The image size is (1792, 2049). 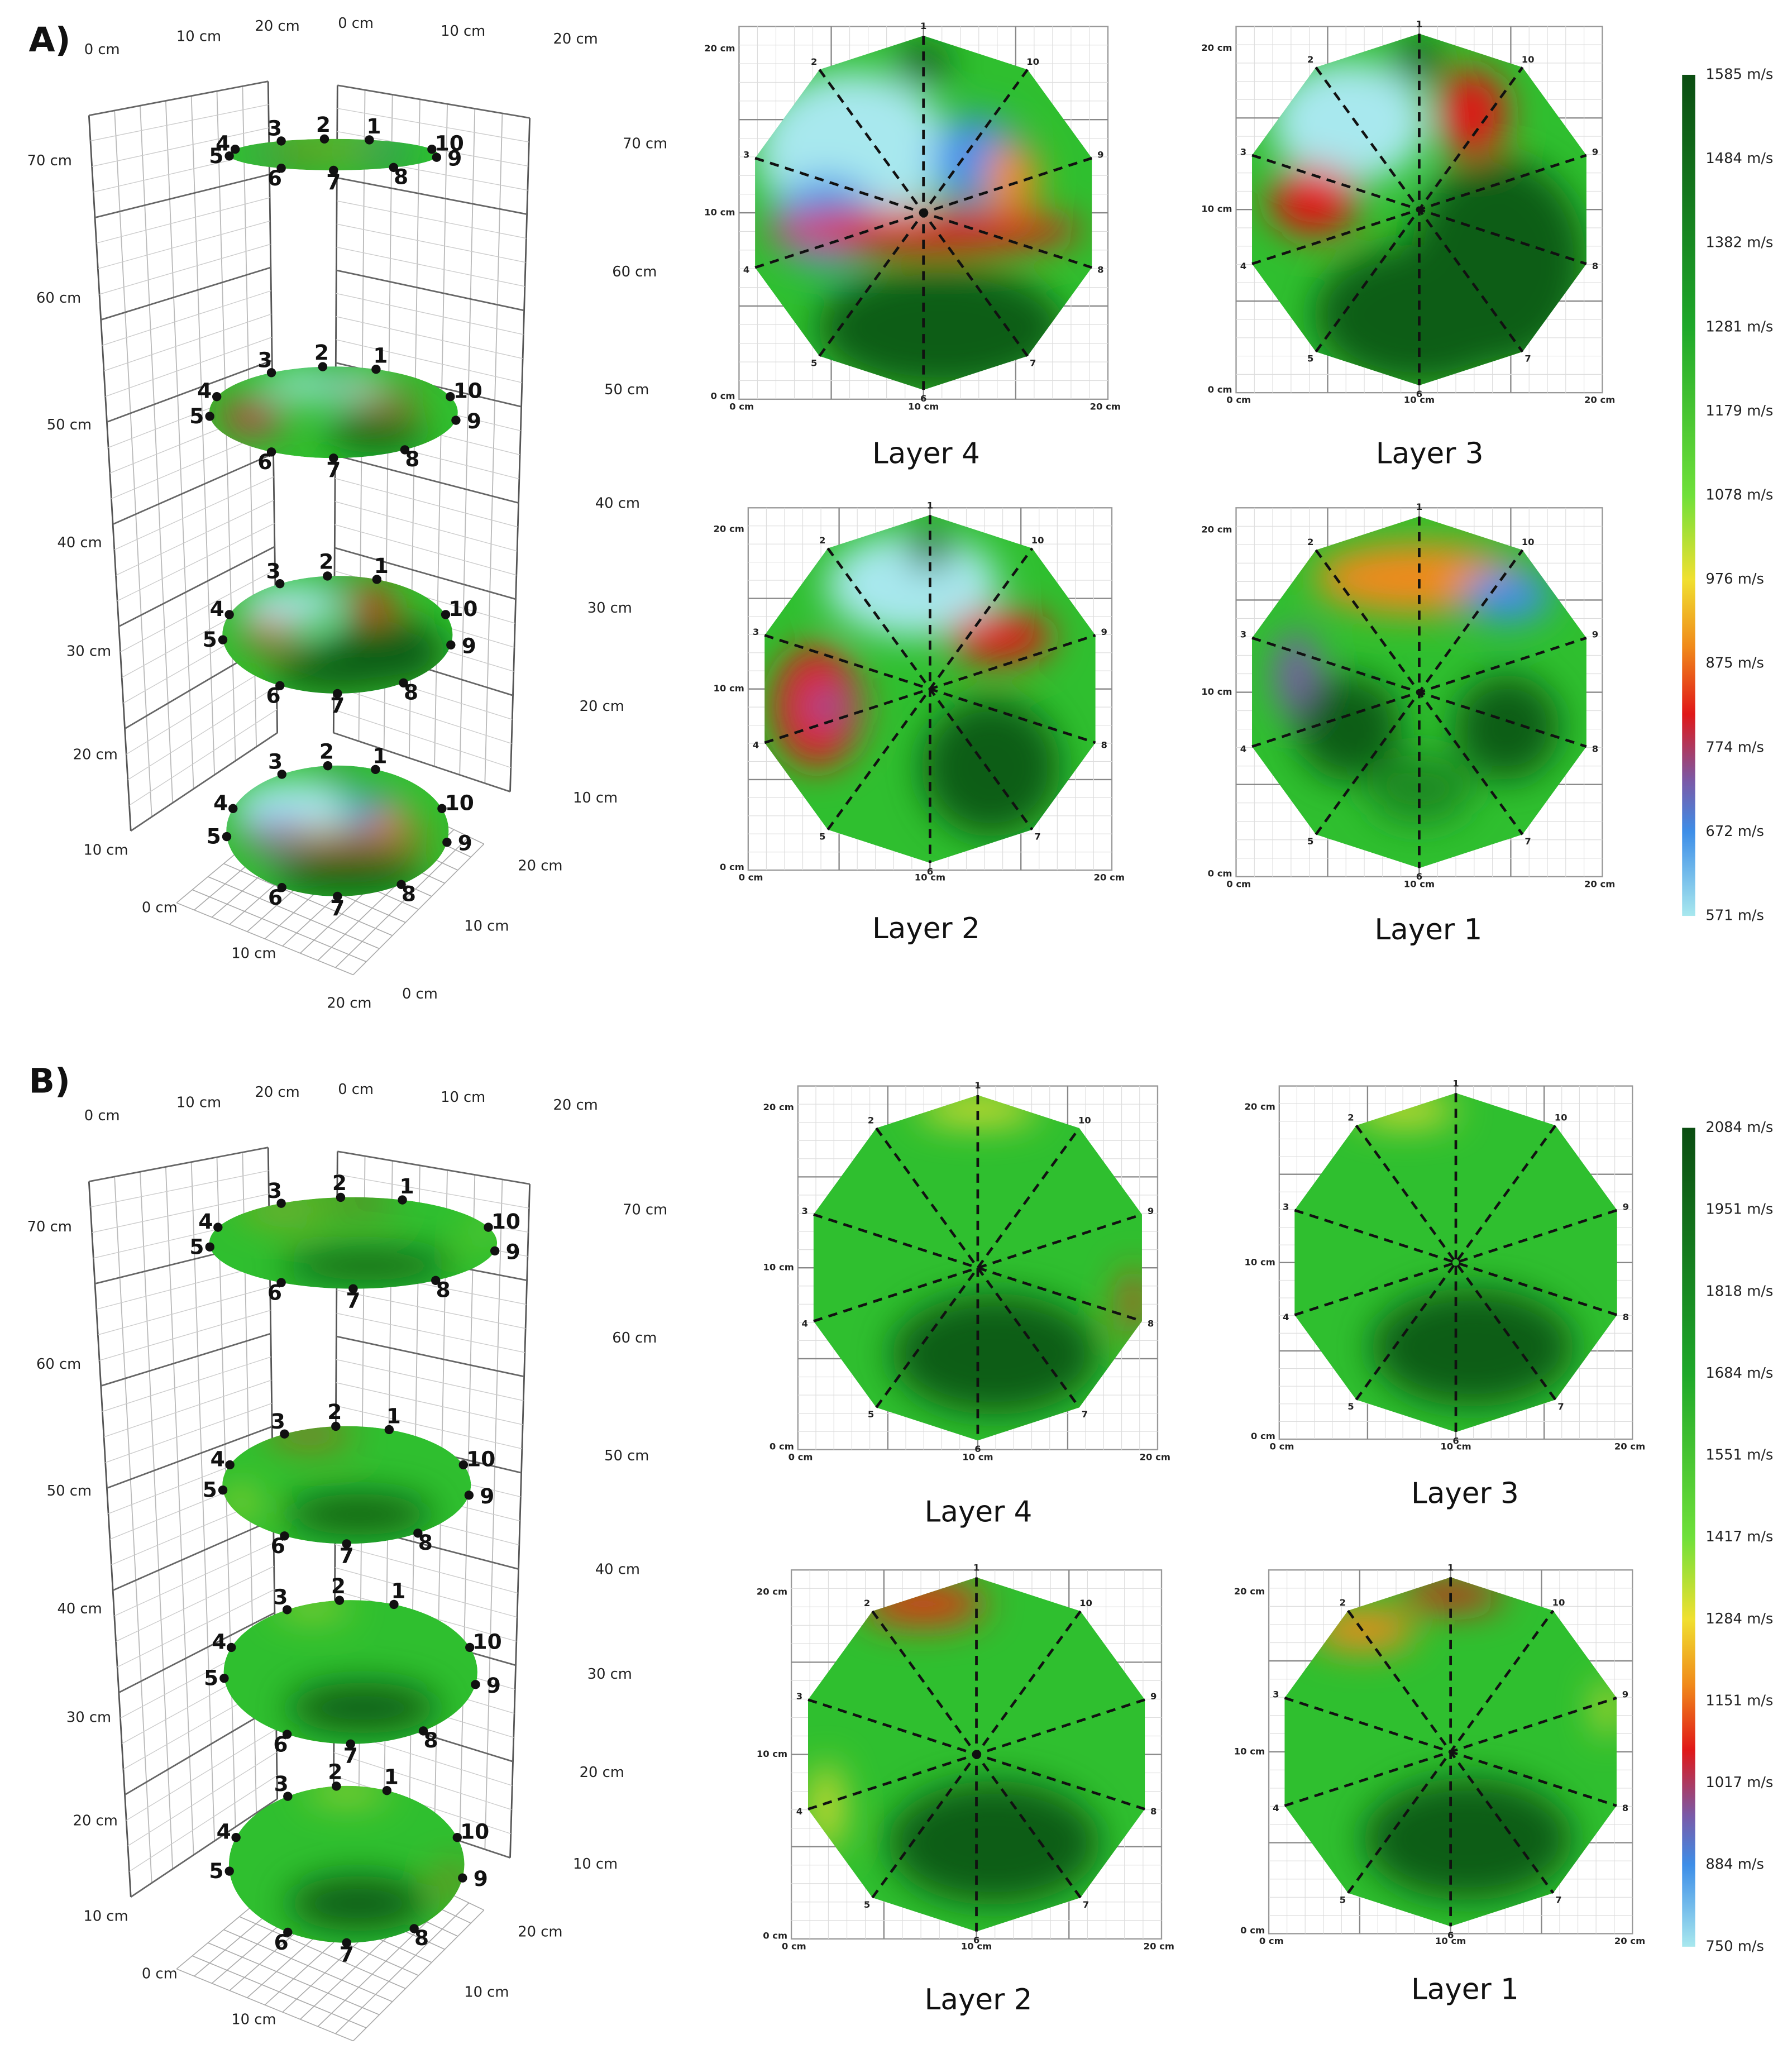 What do you see at coordinates (1428, 930) in the screenshot?
I see `layer-title: Layer 1` at bounding box center [1428, 930].